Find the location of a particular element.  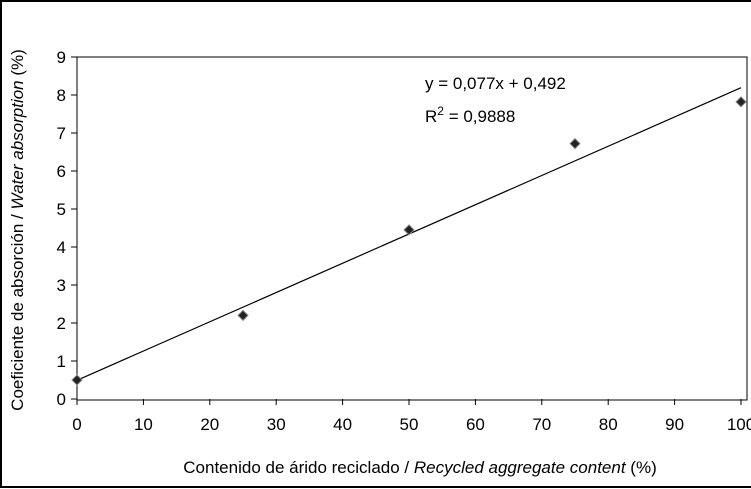

x-tick-label: 60 is located at coordinates (475, 424).